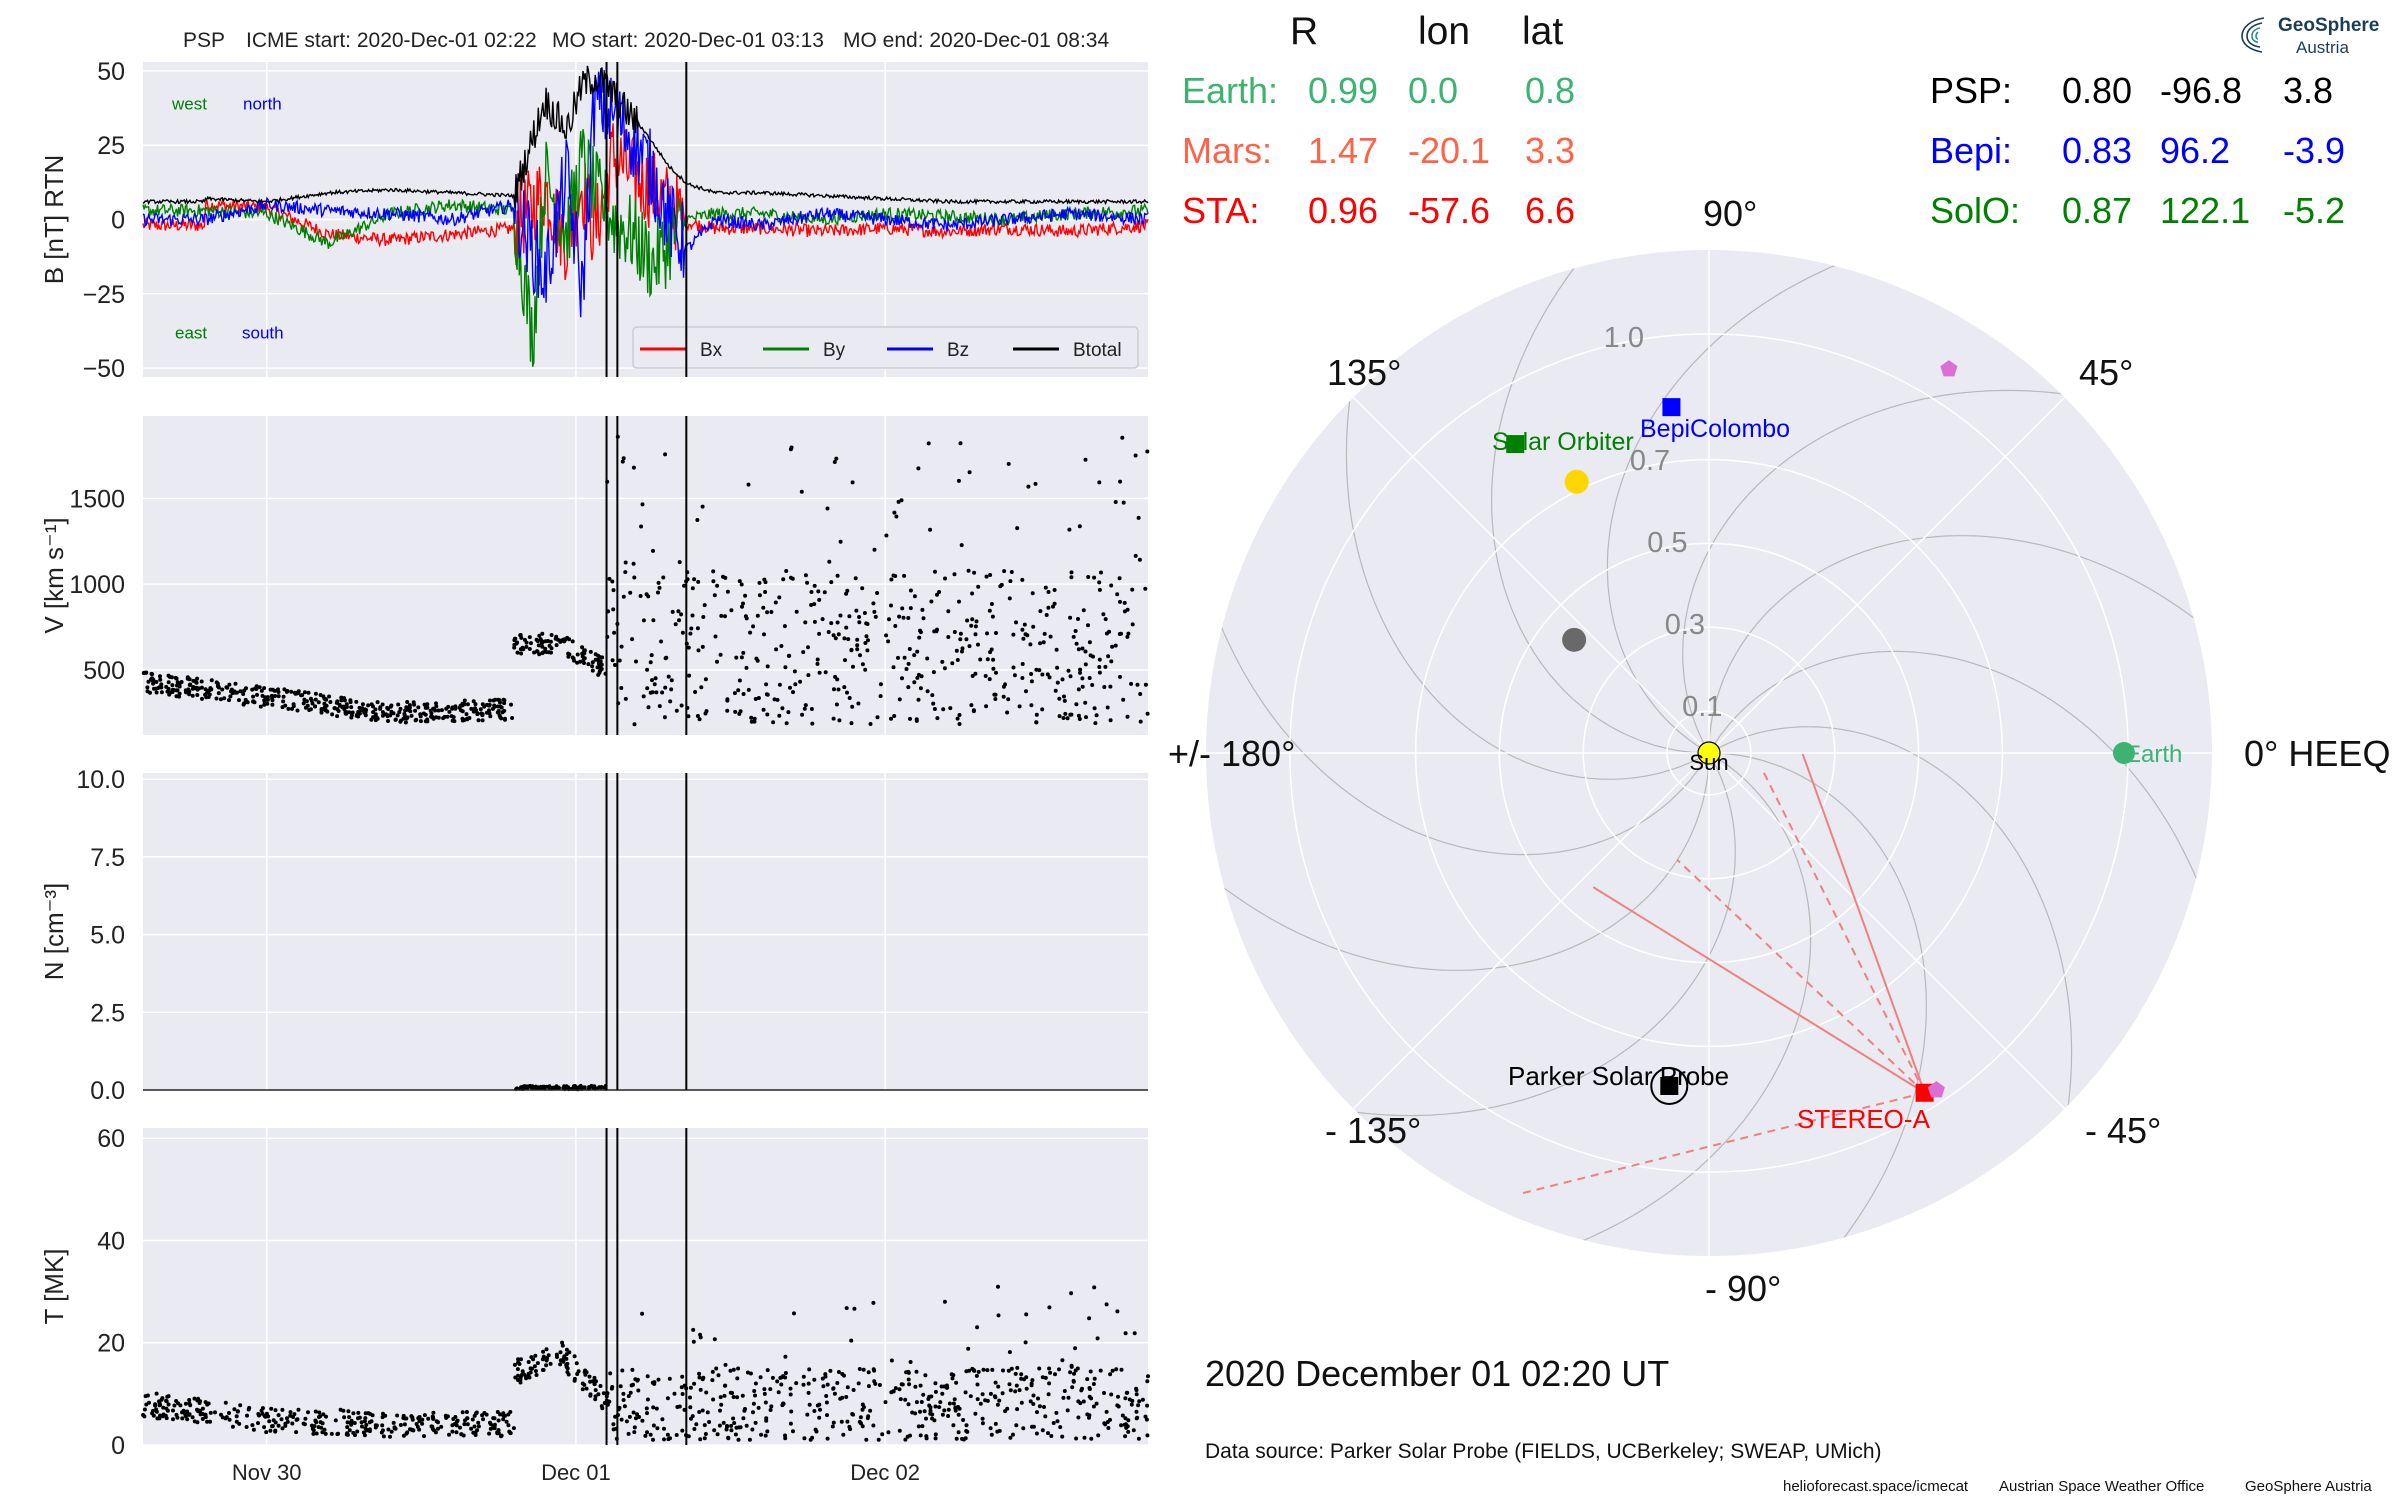 Image resolution: width=2400 pixels, height=1500 pixels. Describe the element at coordinates (1730, 213) in the screenshot. I see `angle-label-90: 90°` at that location.